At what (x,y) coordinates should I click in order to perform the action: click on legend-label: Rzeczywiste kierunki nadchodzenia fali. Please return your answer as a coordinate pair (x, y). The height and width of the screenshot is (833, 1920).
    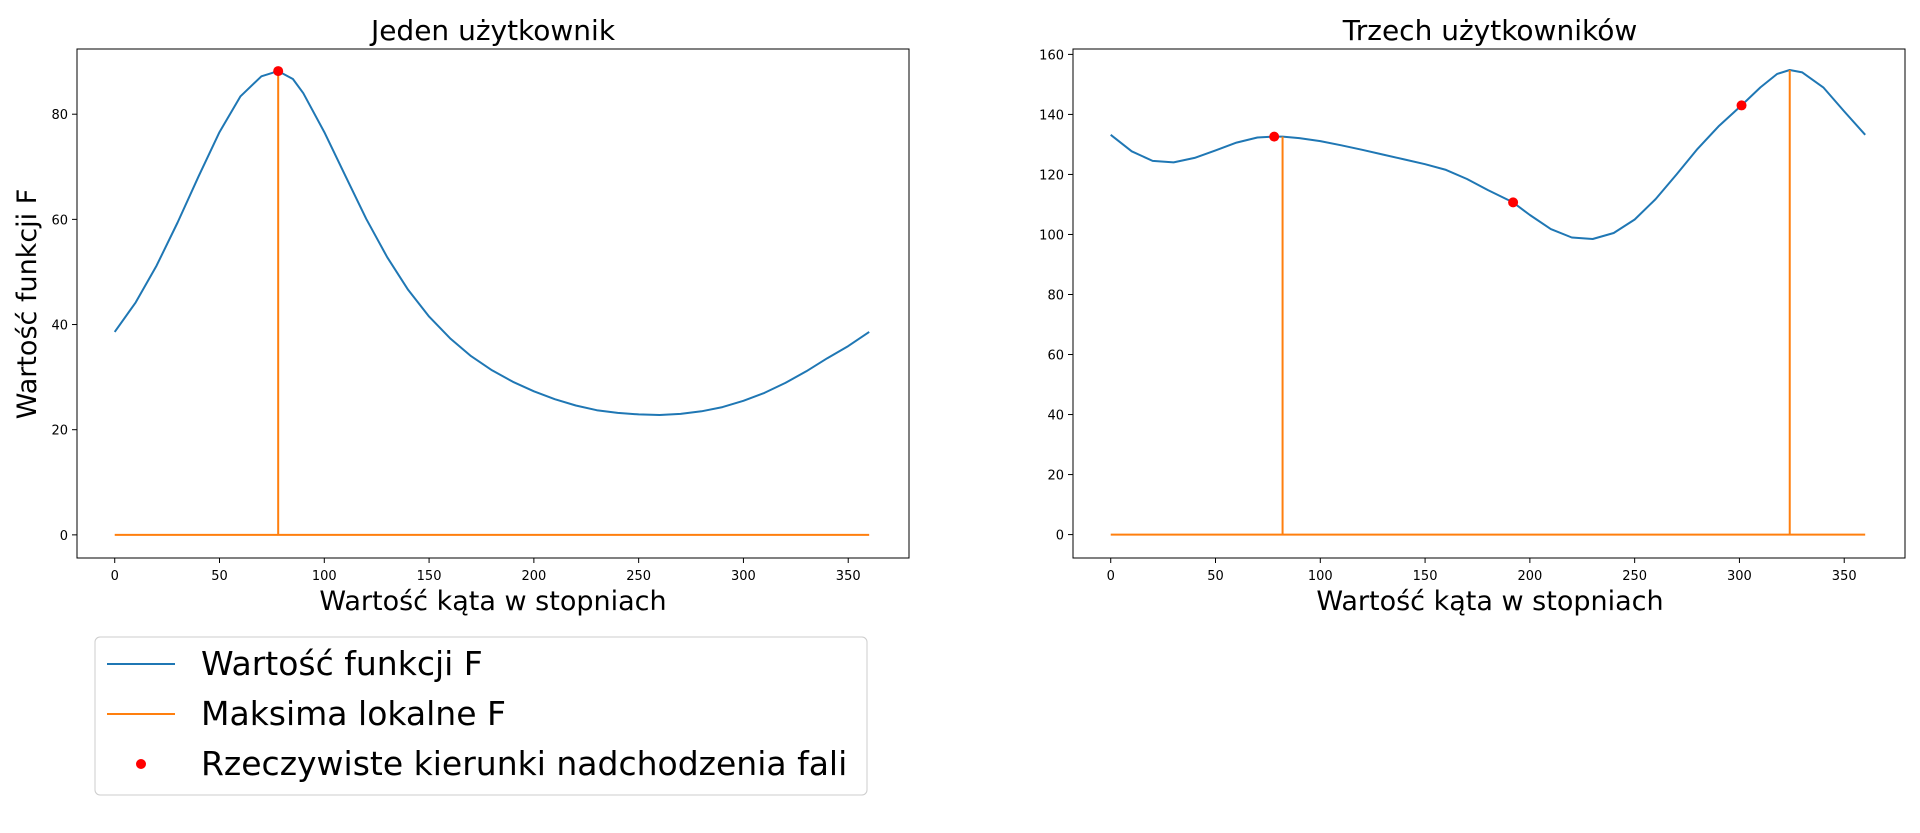
    Looking at the image, I should click on (524, 763).